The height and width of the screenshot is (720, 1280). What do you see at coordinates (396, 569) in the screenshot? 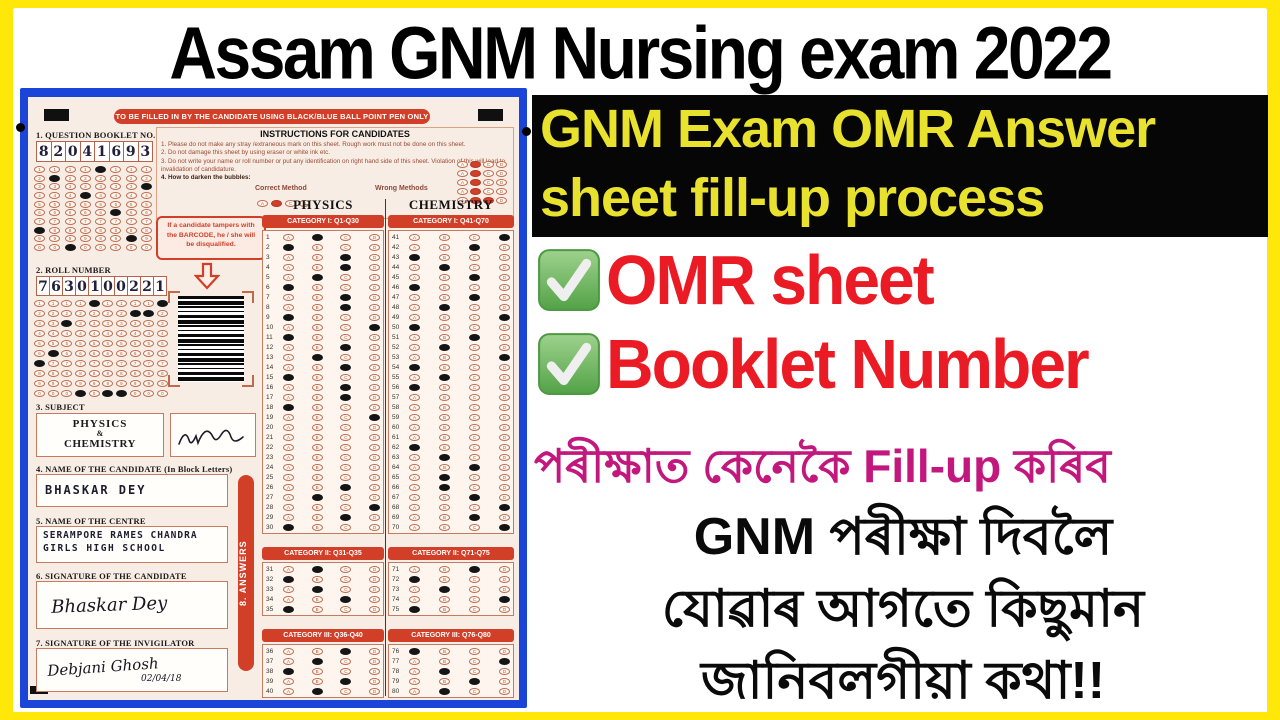
I see `question-number: 71` at bounding box center [396, 569].